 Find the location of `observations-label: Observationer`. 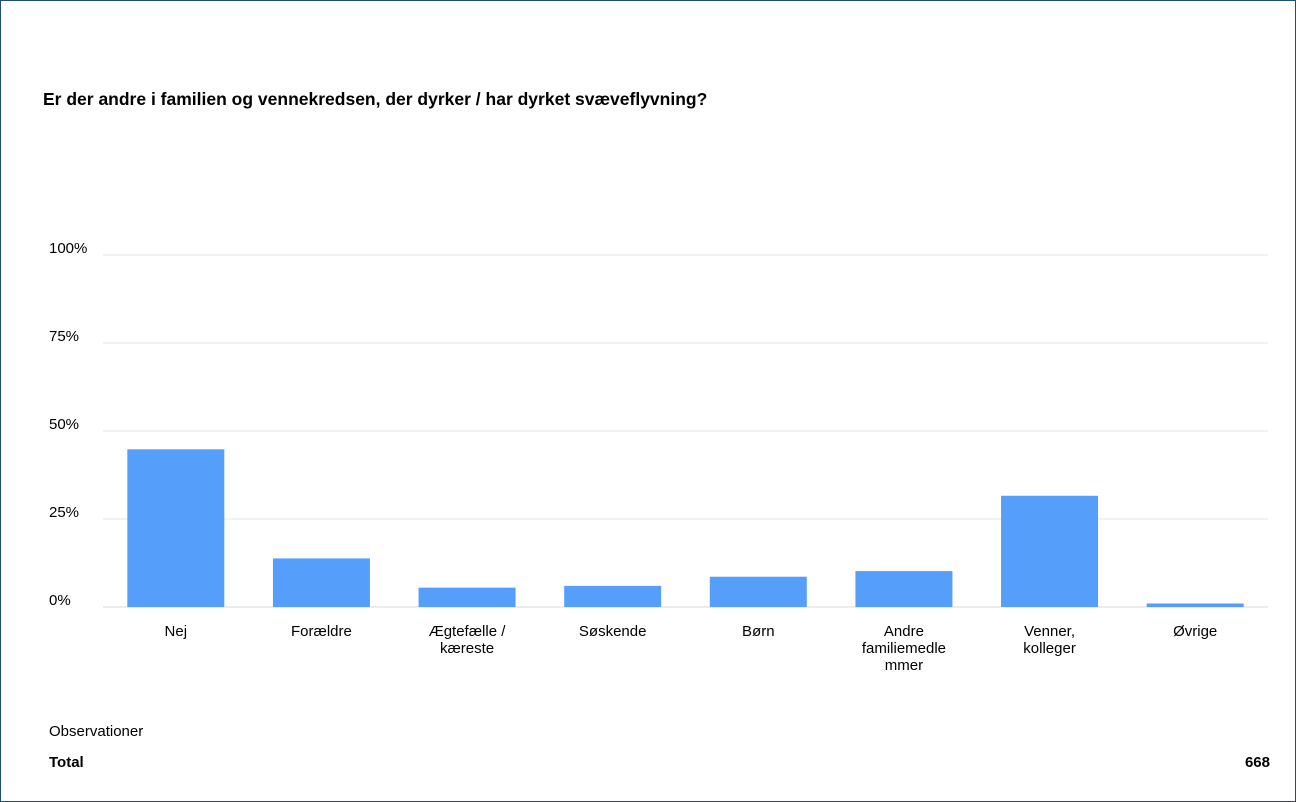

observations-label: Observationer is located at coordinates (96, 731).